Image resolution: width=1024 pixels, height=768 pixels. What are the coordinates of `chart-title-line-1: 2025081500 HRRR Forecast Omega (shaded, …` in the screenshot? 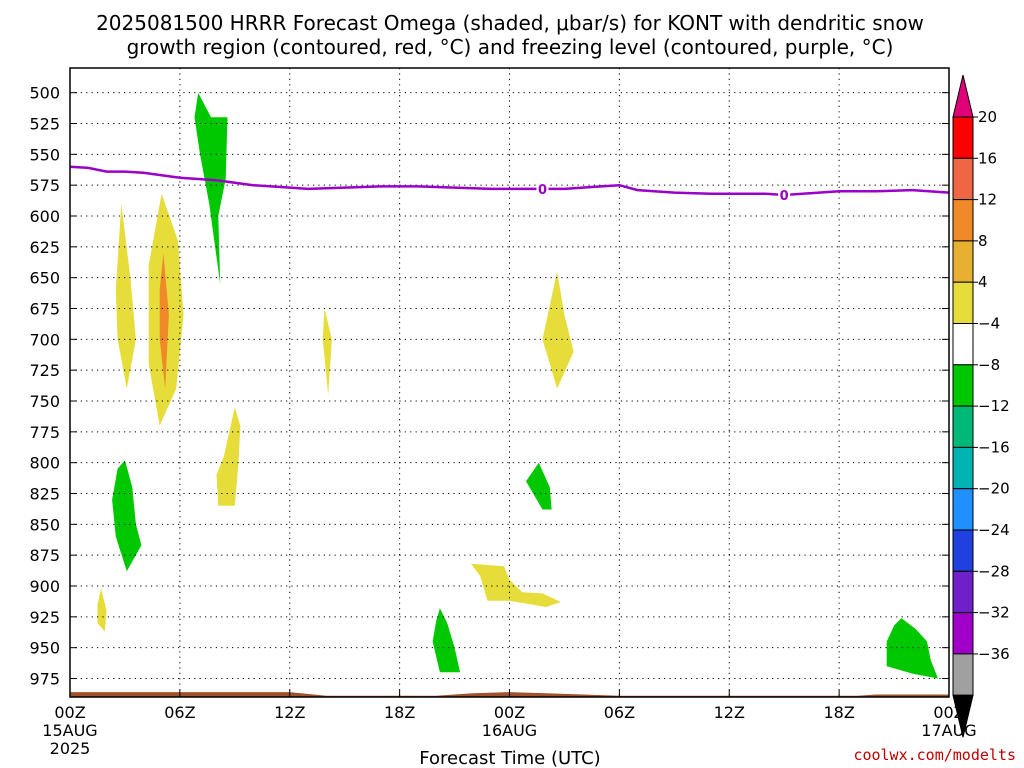 It's located at (510, 23).